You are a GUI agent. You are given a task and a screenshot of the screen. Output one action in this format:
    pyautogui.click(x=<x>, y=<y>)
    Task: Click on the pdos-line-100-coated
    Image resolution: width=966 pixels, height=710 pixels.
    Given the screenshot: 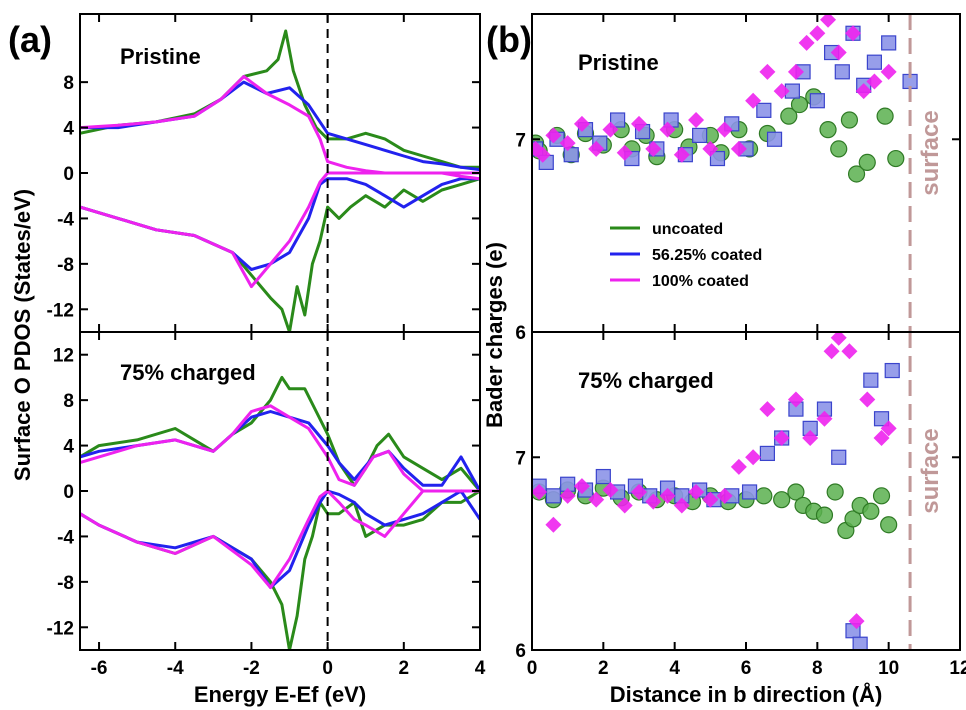 What is the action you would take?
    pyautogui.click(x=280, y=230)
    